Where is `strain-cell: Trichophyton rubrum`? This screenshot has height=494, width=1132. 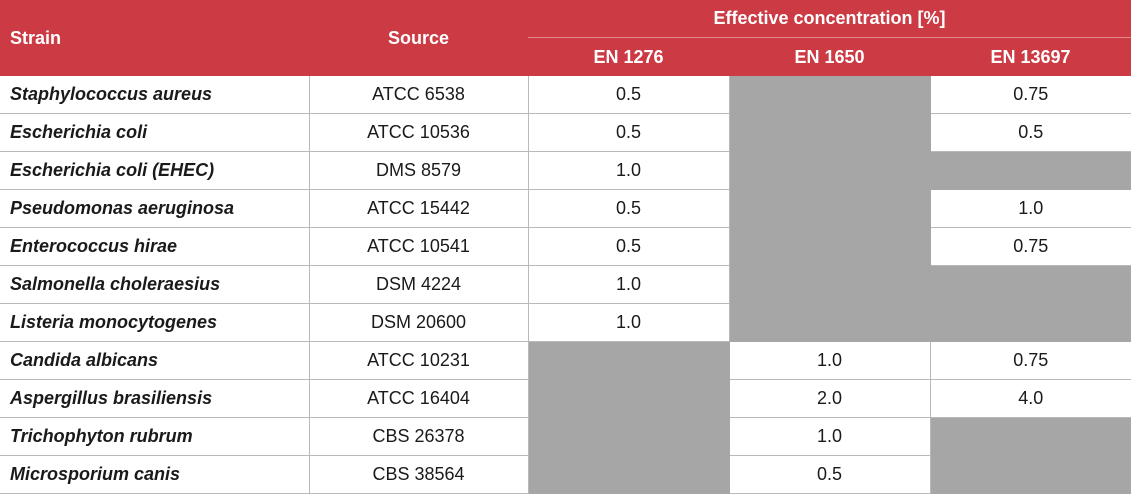 strain-cell: Trichophyton rubrum is located at coordinates (155, 436).